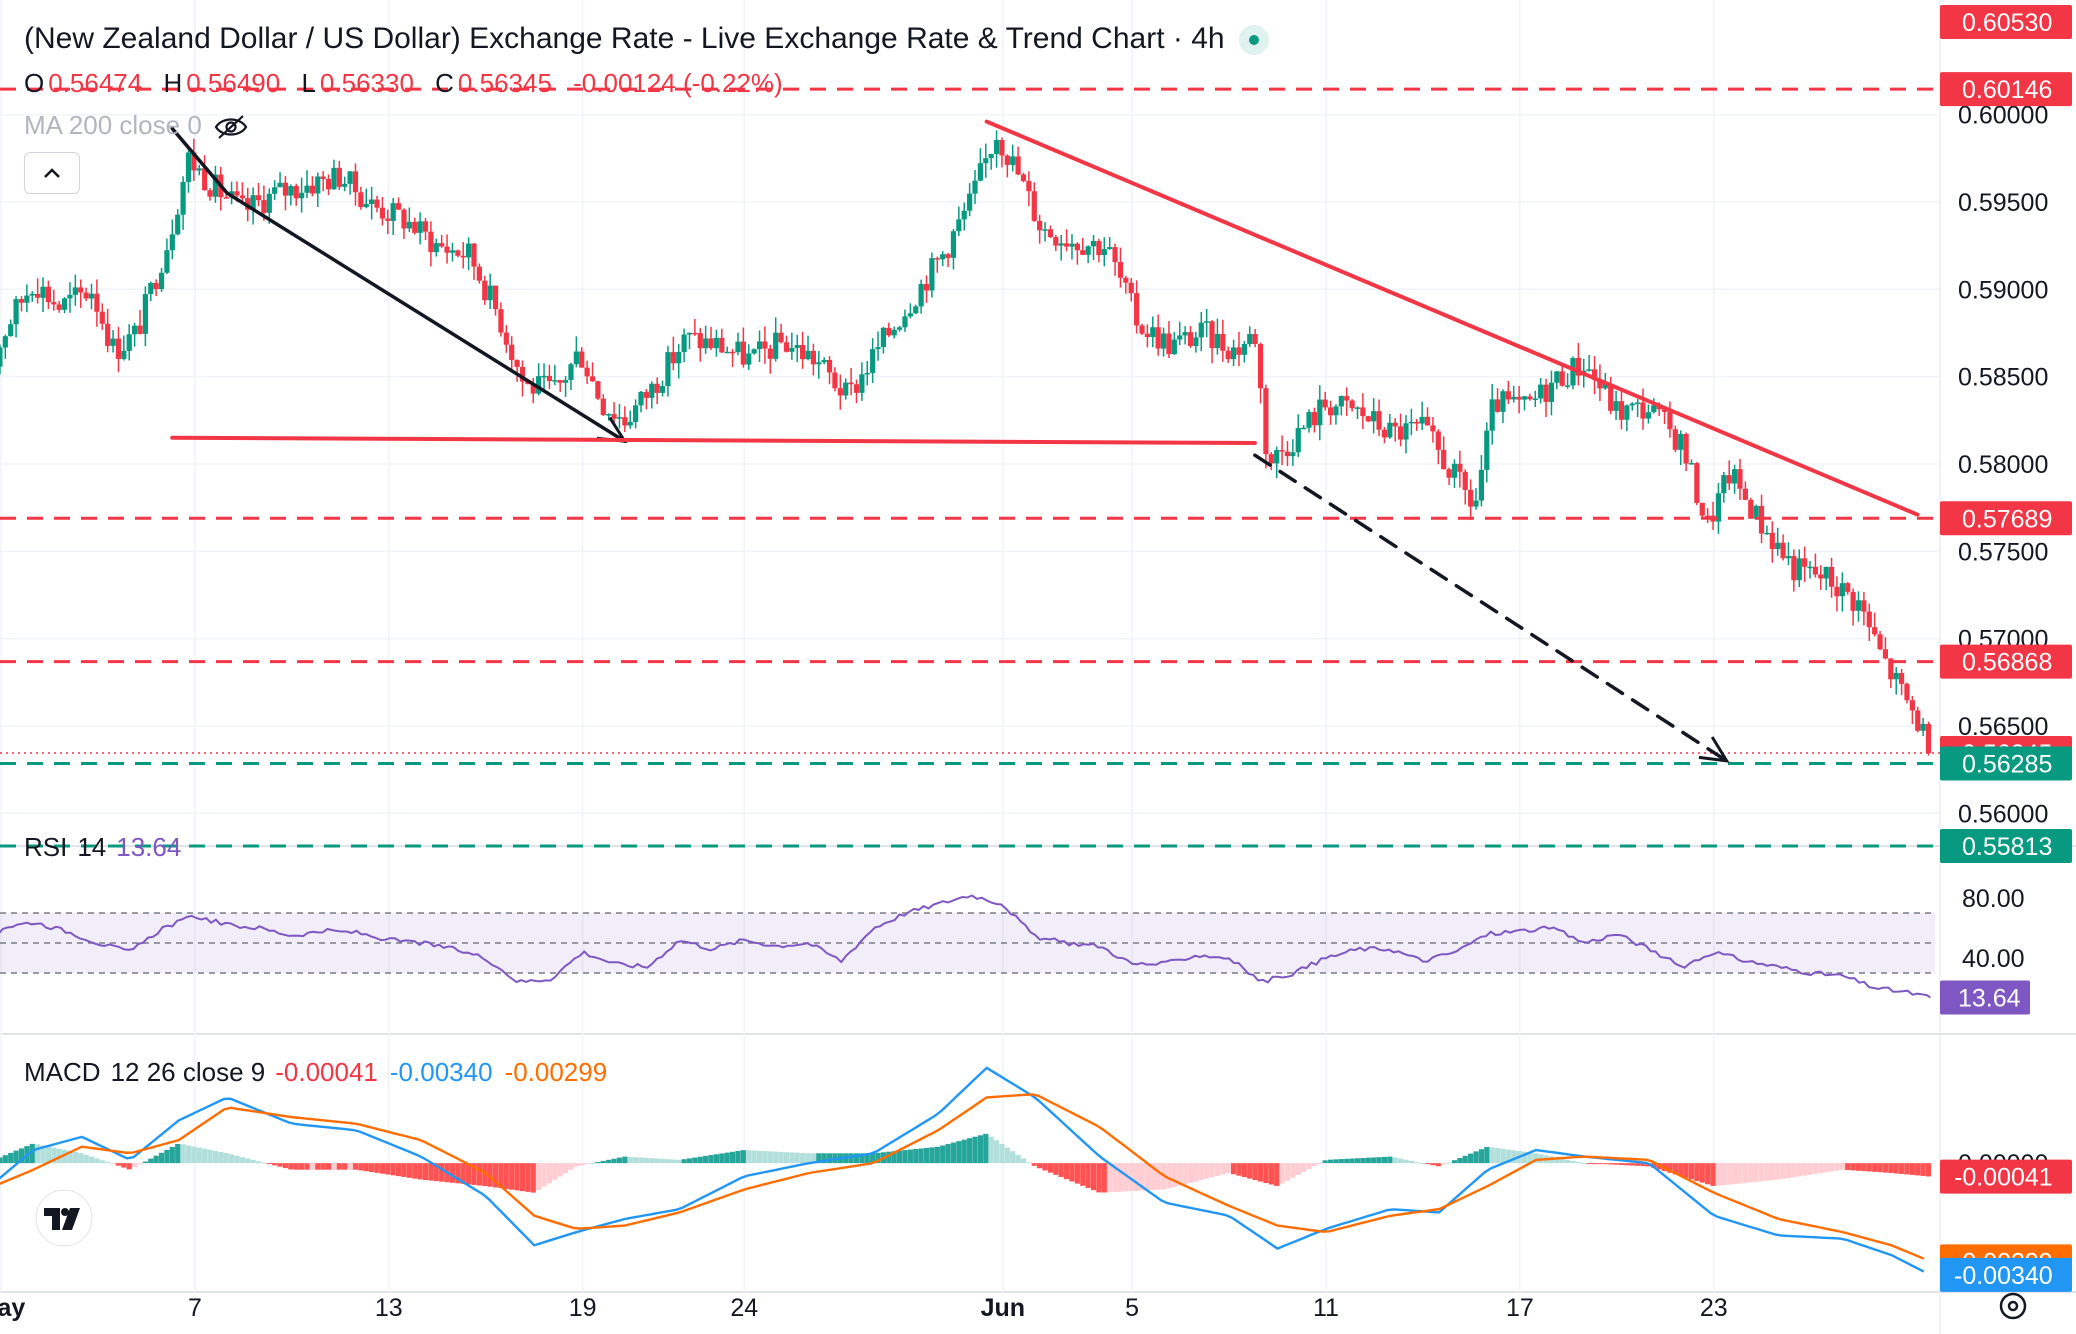 The width and height of the screenshot is (2076, 1334). Describe the element at coordinates (2003, 814) in the screenshot. I see `price-tick-label: 0.56000` at that location.